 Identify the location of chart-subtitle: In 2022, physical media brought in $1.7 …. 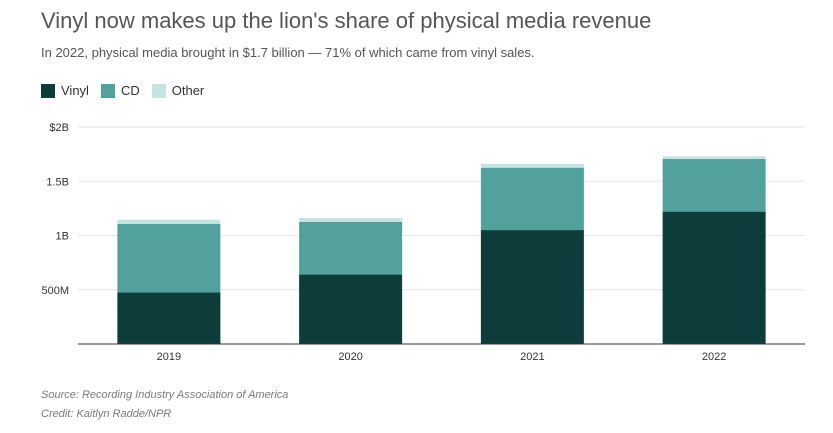
(288, 52).